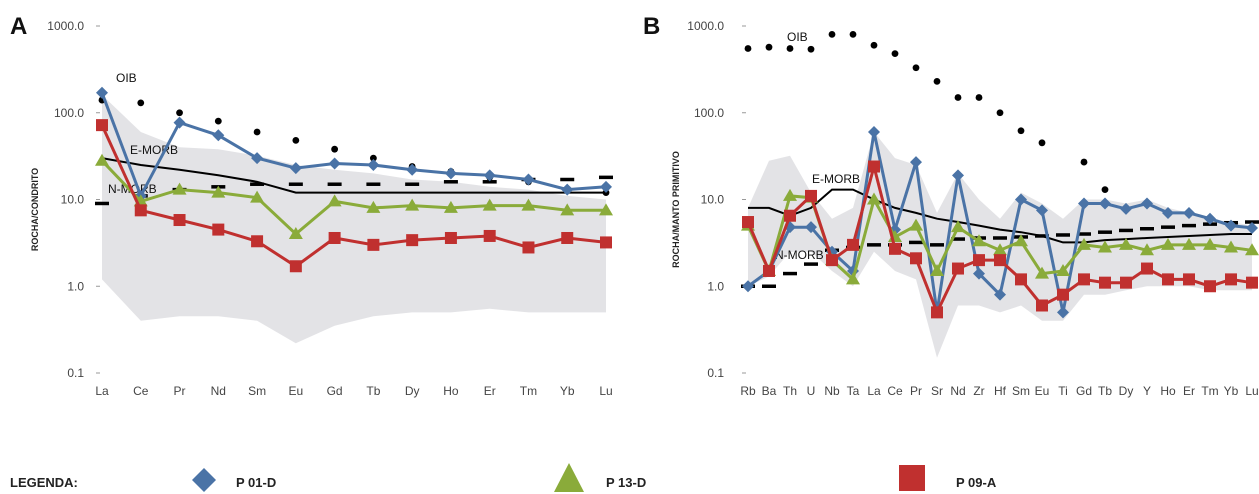 This screenshot has height=494, width=1259. What do you see at coordinates (937, 391) in the screenshot?
I see `x-tick-label: Sr` at bounding box center [937, 391].